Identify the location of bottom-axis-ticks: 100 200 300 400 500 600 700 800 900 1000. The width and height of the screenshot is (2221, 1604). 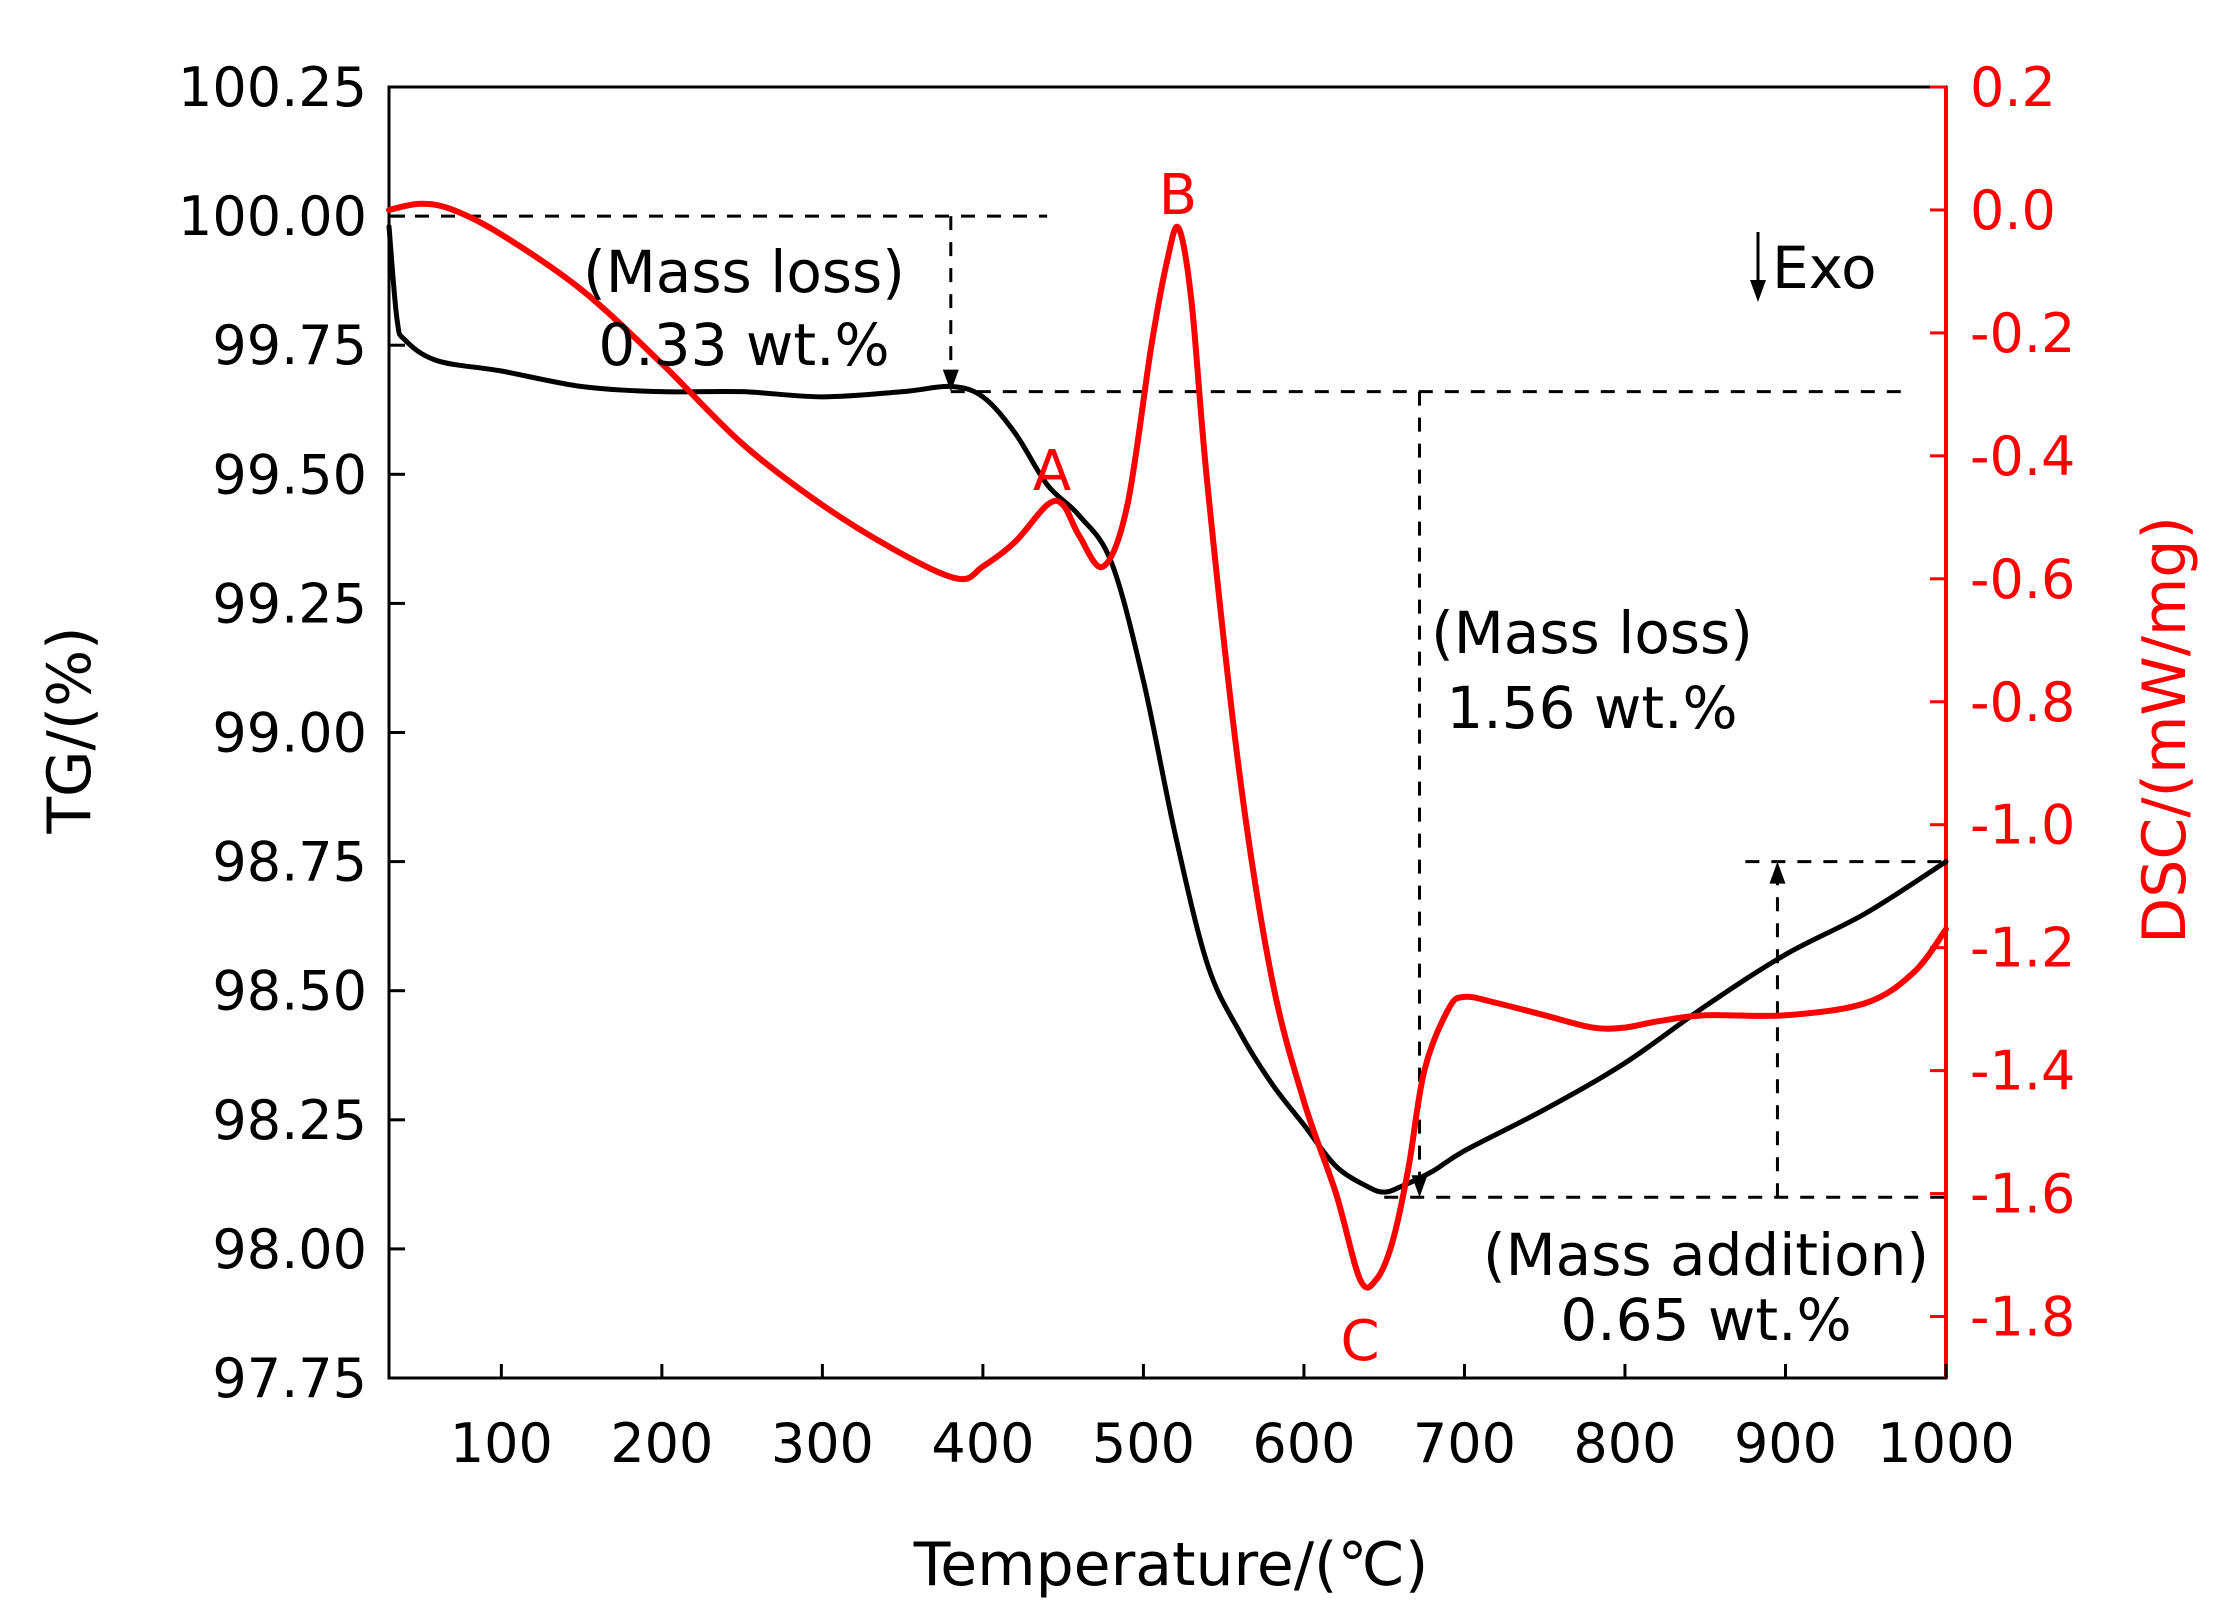
(1232, 1419).